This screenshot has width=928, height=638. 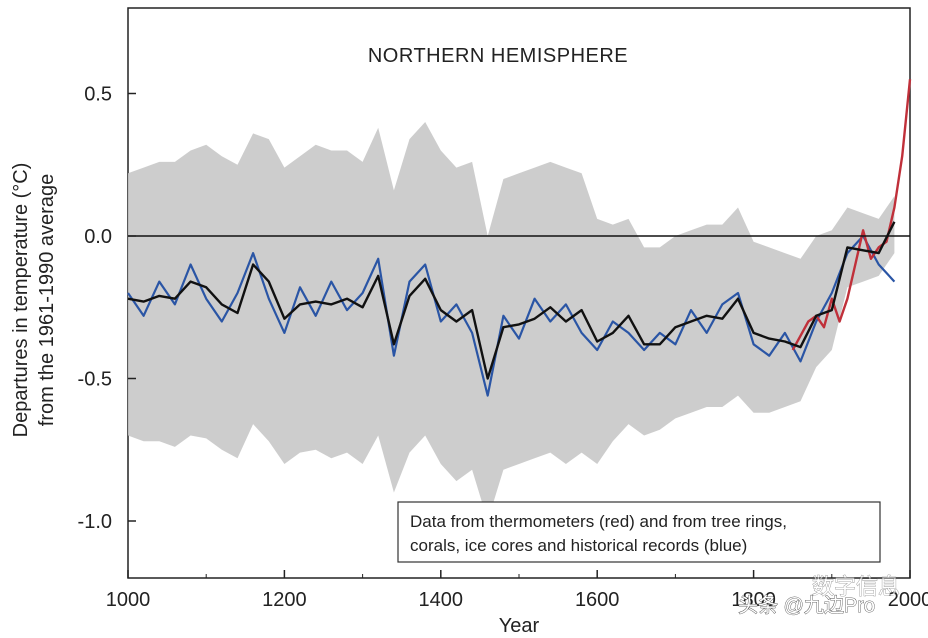 I want to click on y-tick-label: -1.0, so click(x=95, y=522).